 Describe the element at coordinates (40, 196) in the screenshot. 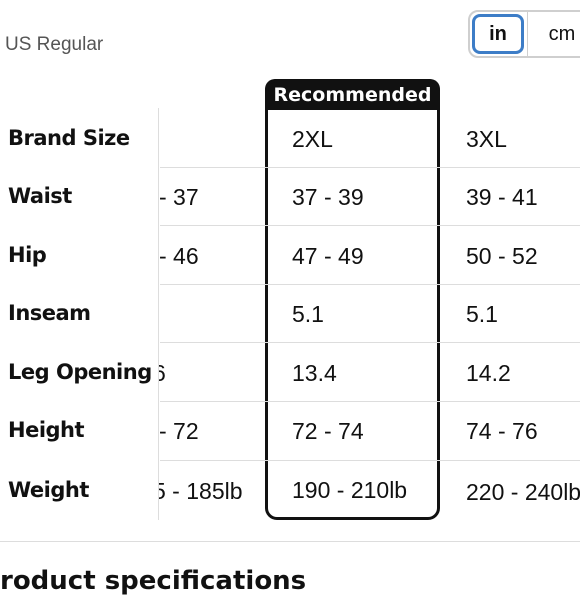

I see `row-label-waist: Waist` at that location.